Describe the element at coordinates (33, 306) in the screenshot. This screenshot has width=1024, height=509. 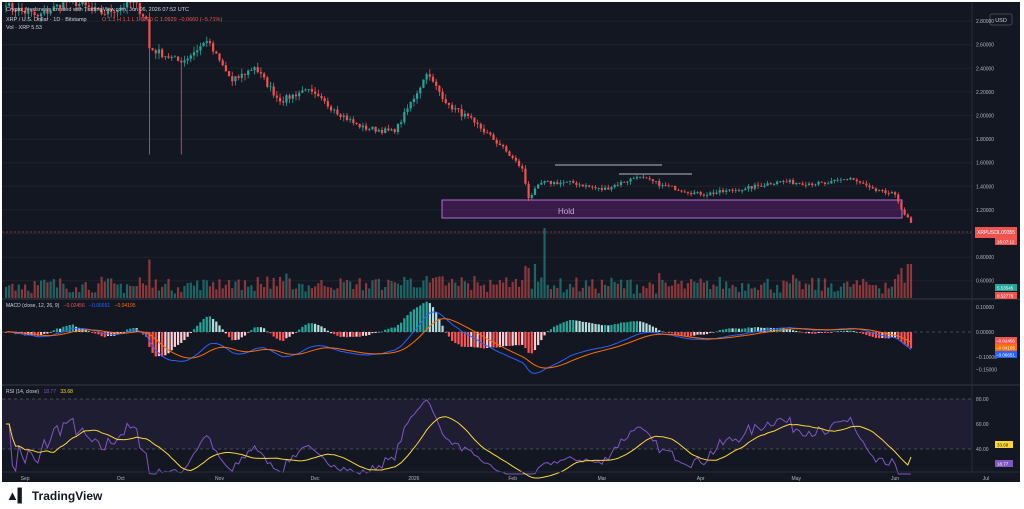
I see `macd-legend-title: MACD (close, 12, 26, 9)` at that location.